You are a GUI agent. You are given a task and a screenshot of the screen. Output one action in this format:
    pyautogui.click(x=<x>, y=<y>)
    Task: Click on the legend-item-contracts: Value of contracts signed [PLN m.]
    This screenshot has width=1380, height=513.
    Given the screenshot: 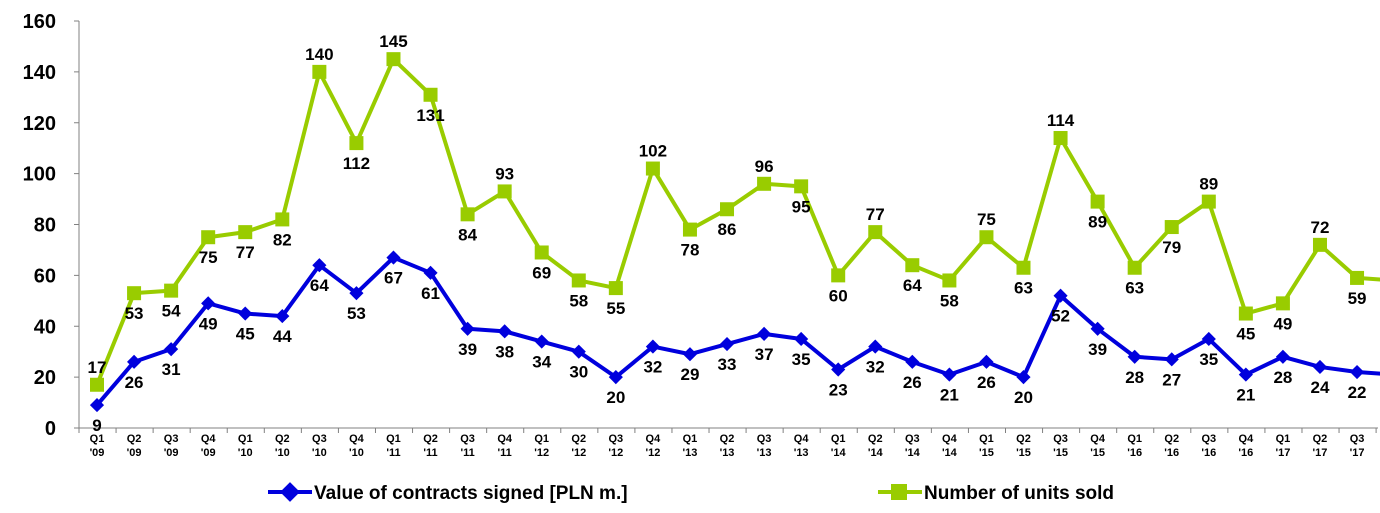 What is the action you would take?
    pyautogui.click(x=448, y=493)
    